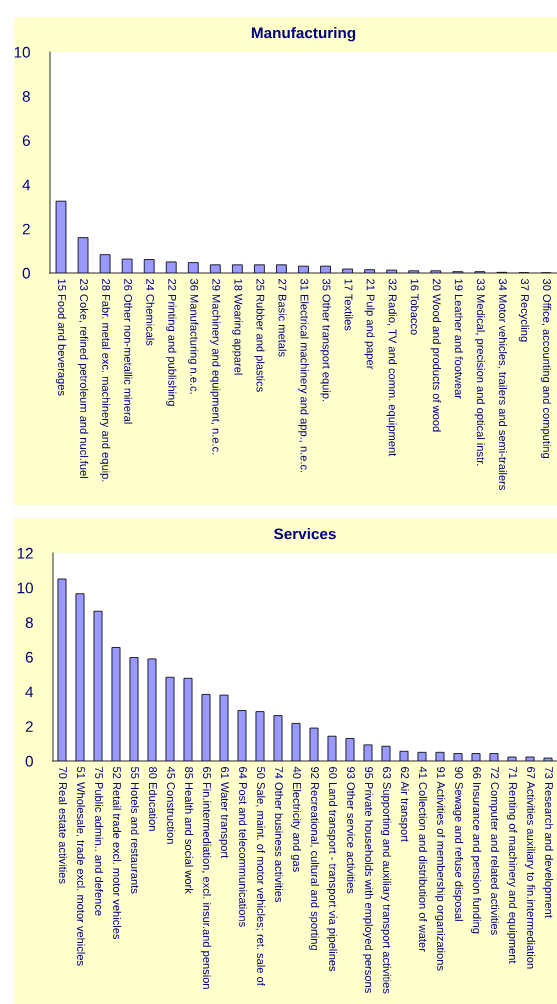 Image resolution: width=557 pixels, height=1004 pixels. What do you see at coordinates (480, 372) in the screenshot?
I see `x-tick-label: 33 Medical, precision and optical instr.` at bounding box center [480, 372].